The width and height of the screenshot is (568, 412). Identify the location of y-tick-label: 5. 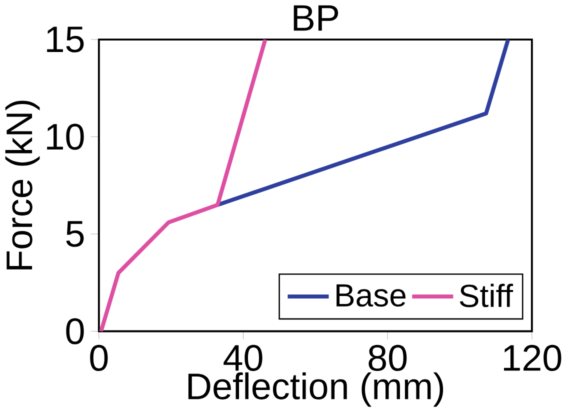
(75, 234).